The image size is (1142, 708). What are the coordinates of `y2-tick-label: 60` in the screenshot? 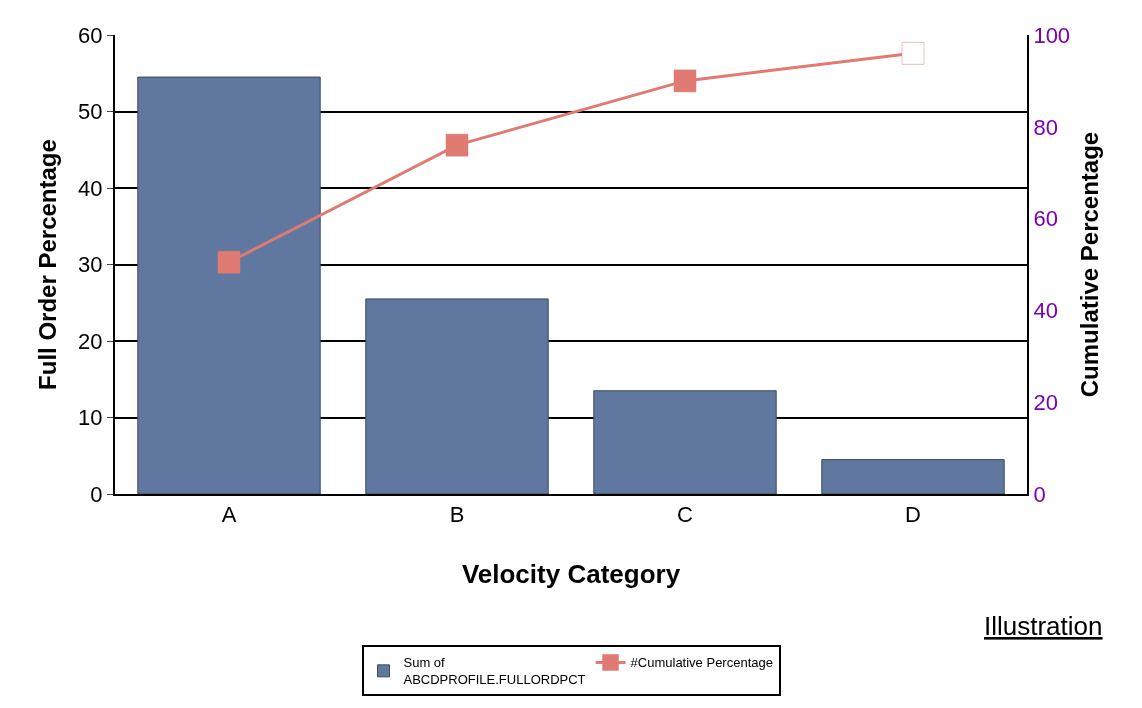 It's located at (1045, 219).